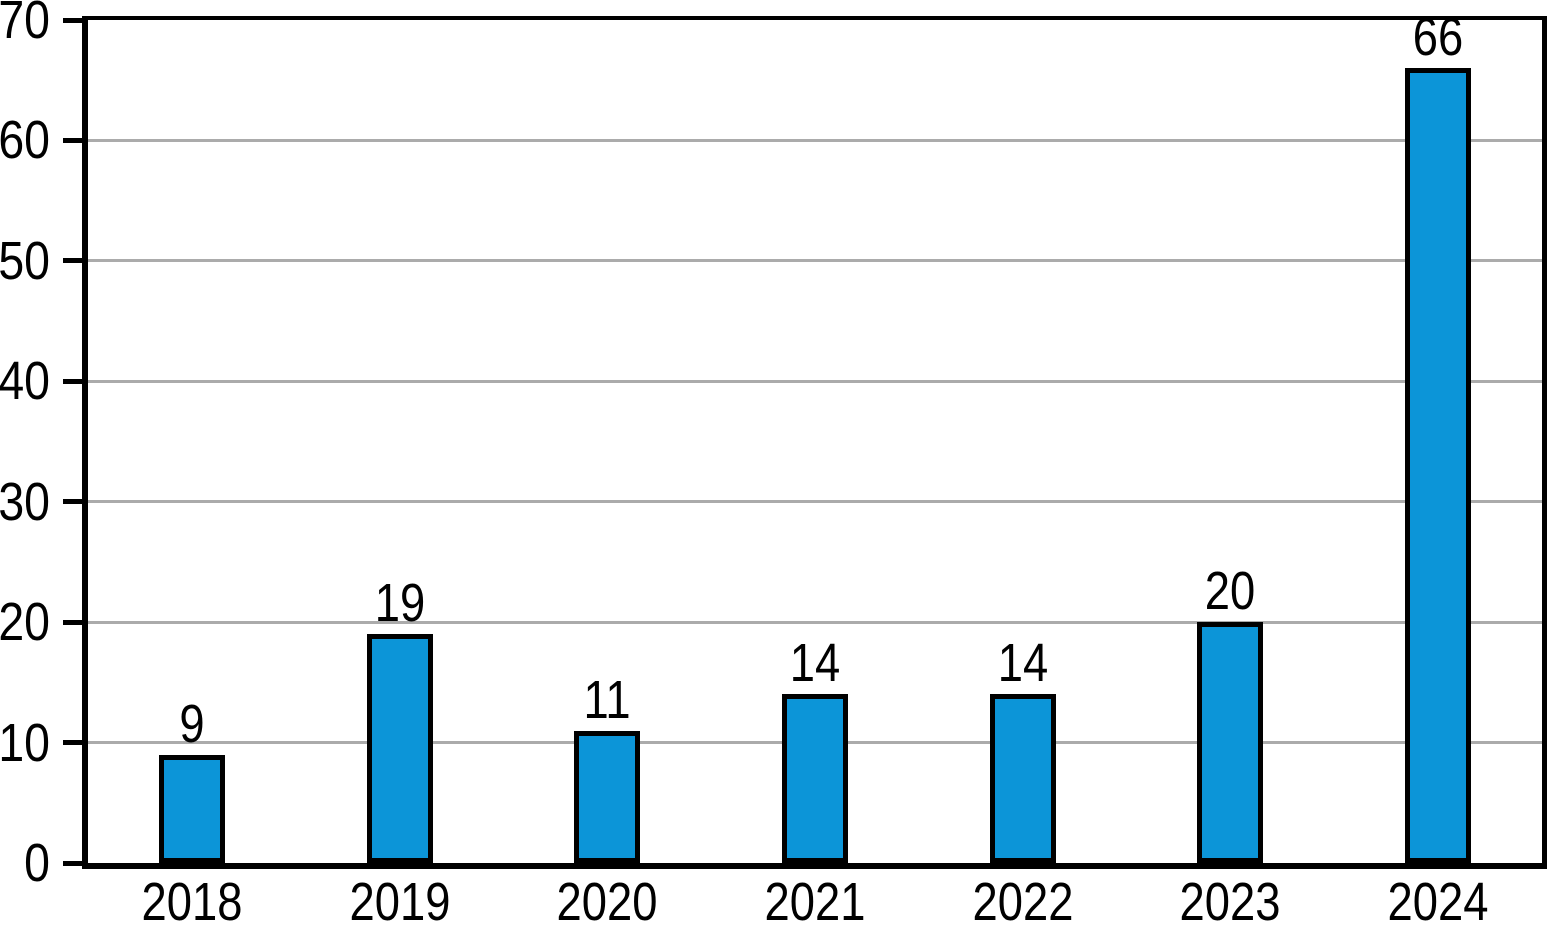  Describe the element at coordinates (399, 603) in the screenshot. I see `bar-value-label: 19` at that location.